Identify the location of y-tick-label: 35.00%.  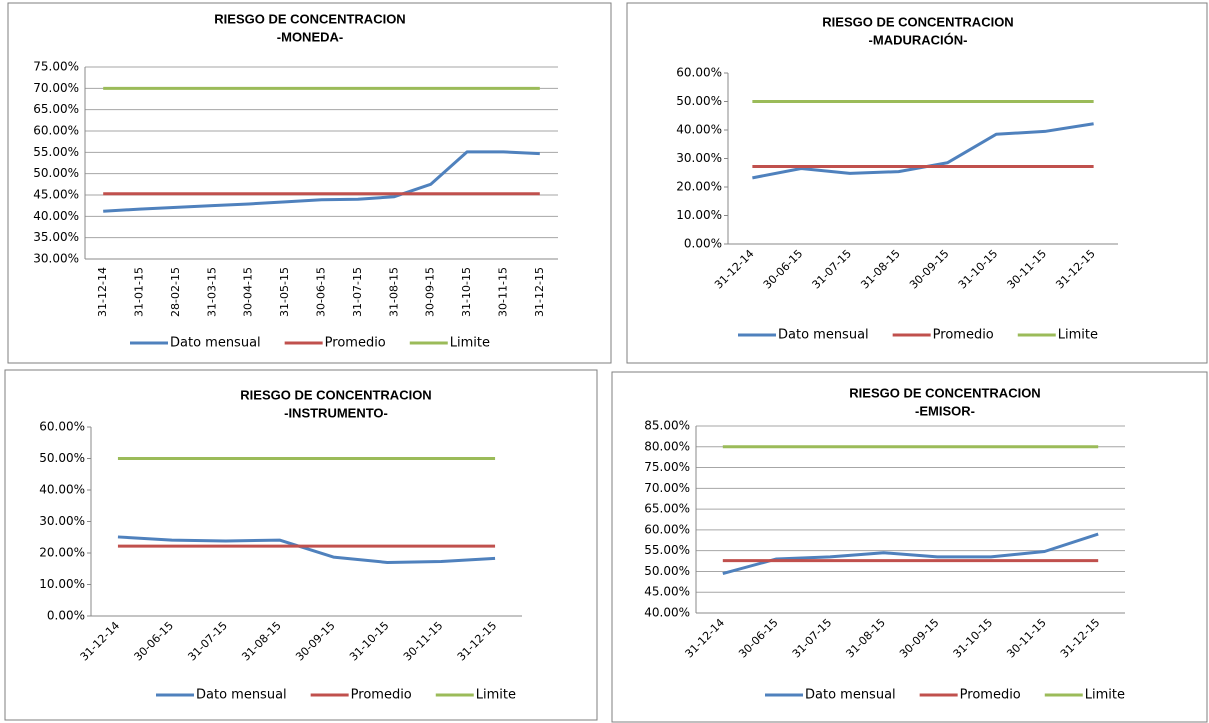
(56, 237).